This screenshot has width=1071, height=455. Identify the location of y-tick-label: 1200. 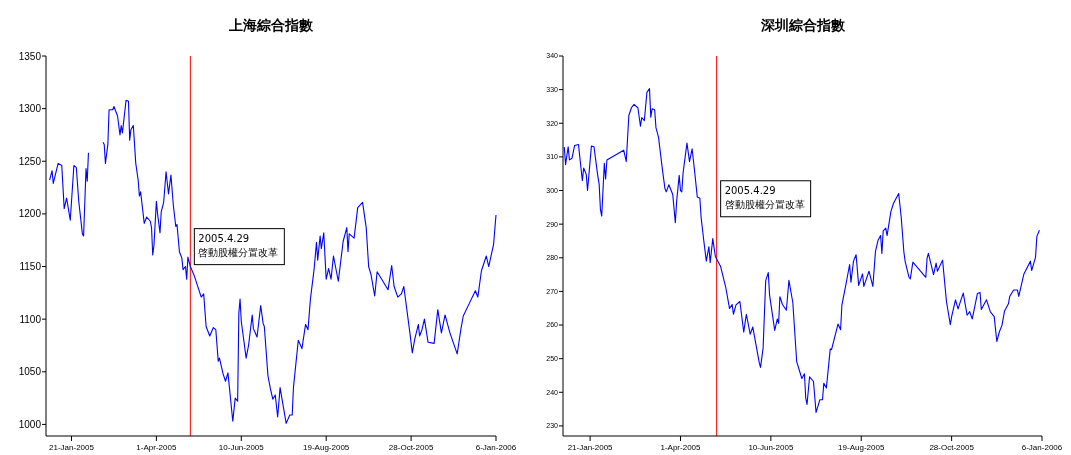
(30, 214).